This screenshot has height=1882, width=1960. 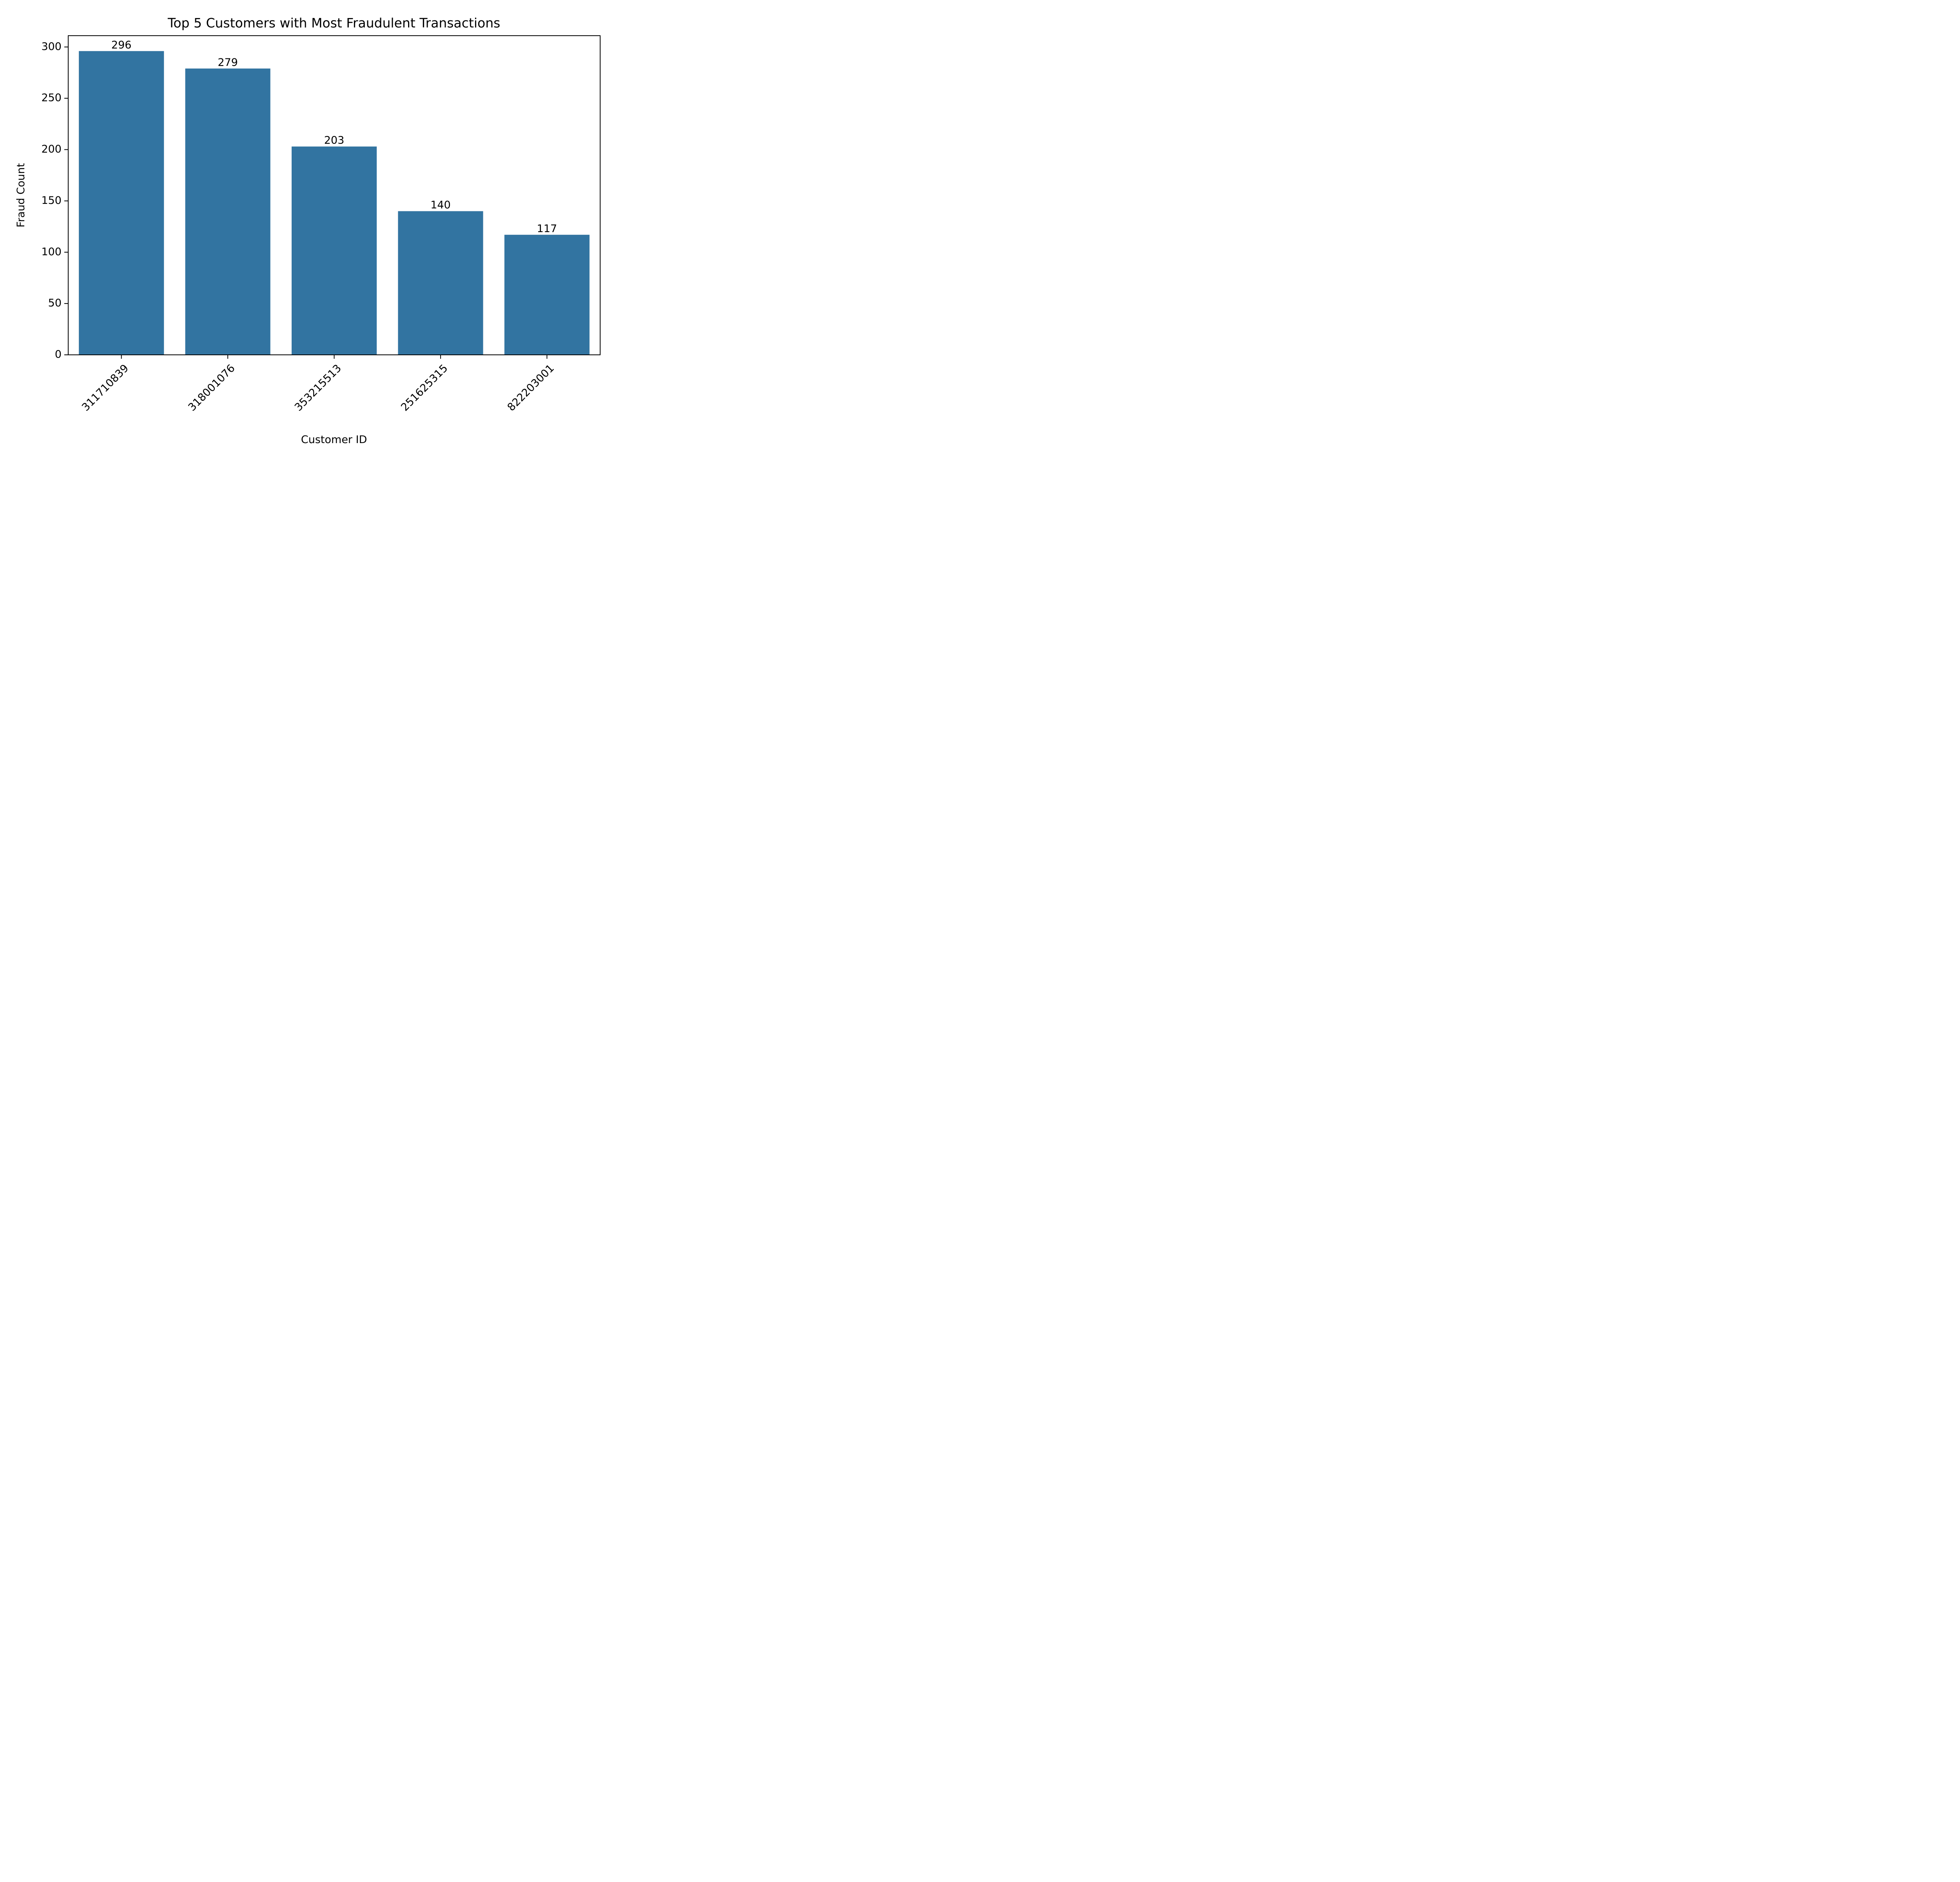 What do you see at coordinates (51, 98) in the screenshot?
I see `y-tick-label: 250` at bounding box center [51, 98].